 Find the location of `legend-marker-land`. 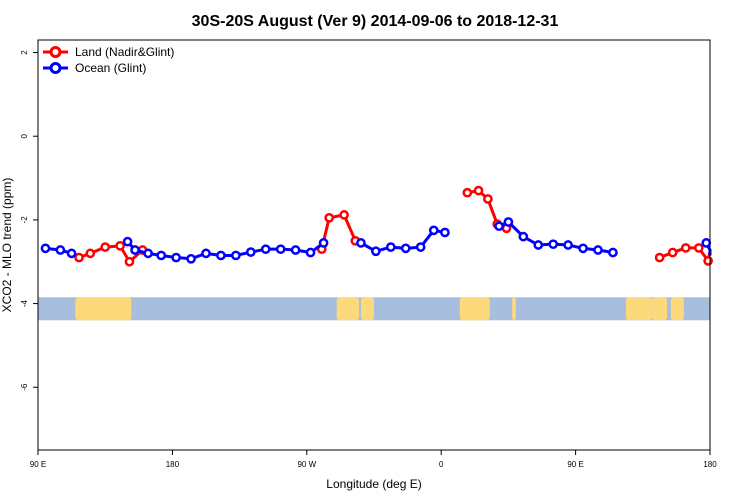

legend-marker-land is located at coordinates (55, 52).